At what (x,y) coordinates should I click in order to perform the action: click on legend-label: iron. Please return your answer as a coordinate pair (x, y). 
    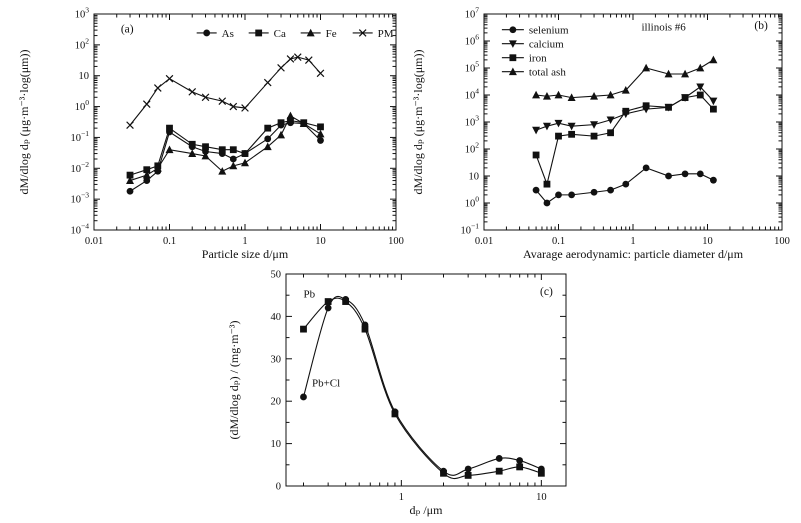
    Looking at the image, I should click on (538, 59).